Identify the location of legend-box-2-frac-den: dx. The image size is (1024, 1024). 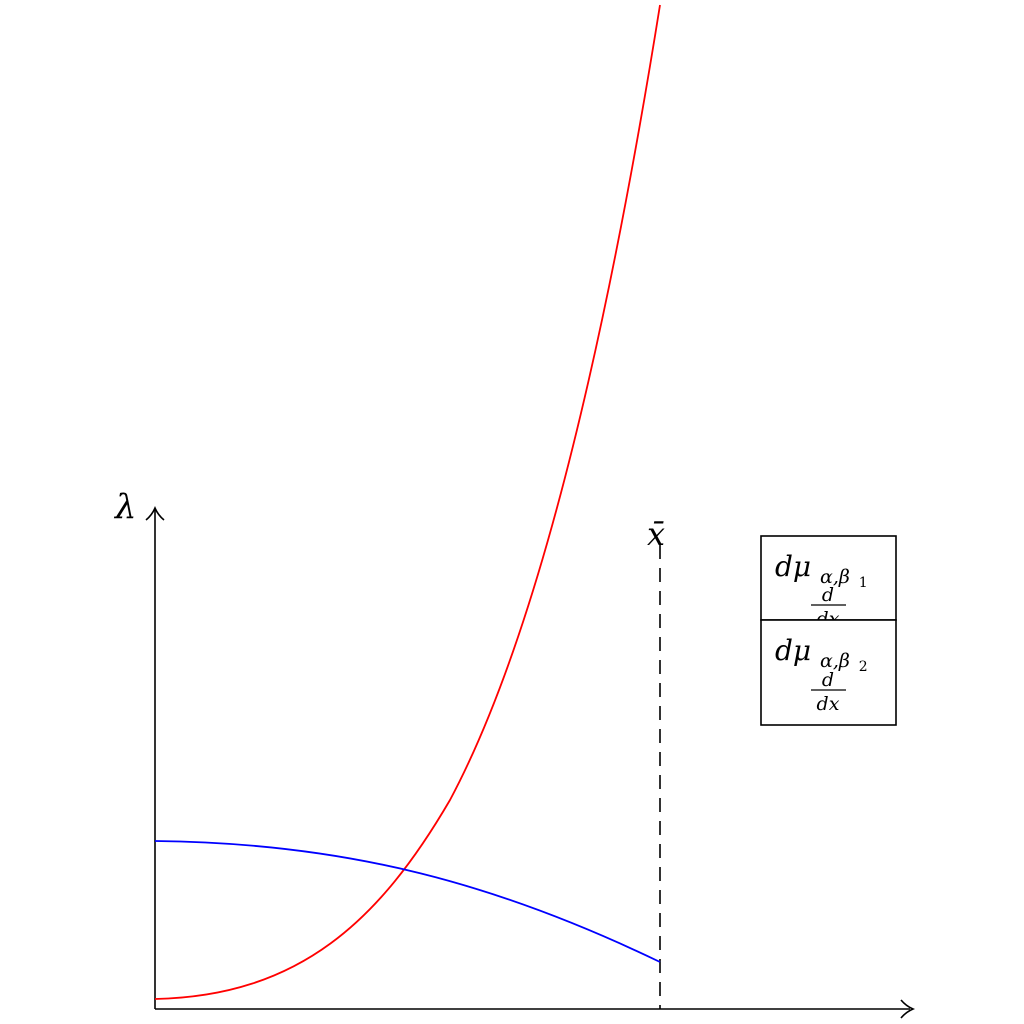
(828, 704).